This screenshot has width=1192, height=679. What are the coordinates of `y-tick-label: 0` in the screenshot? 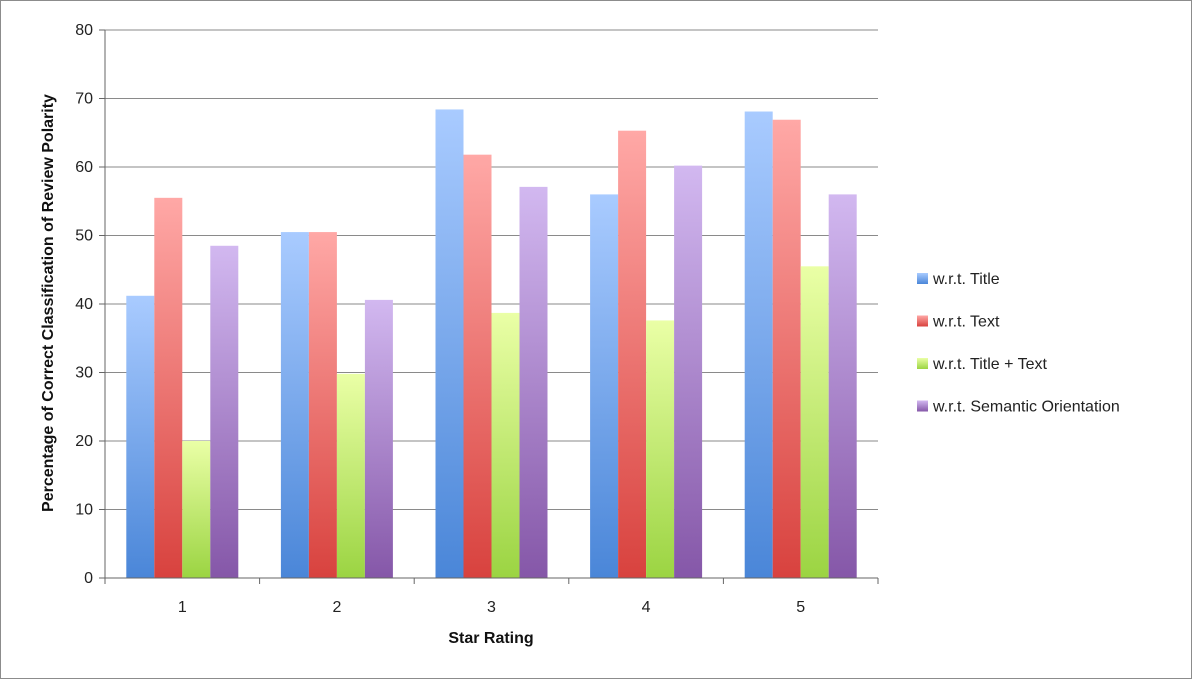 It's located at (88, 578).